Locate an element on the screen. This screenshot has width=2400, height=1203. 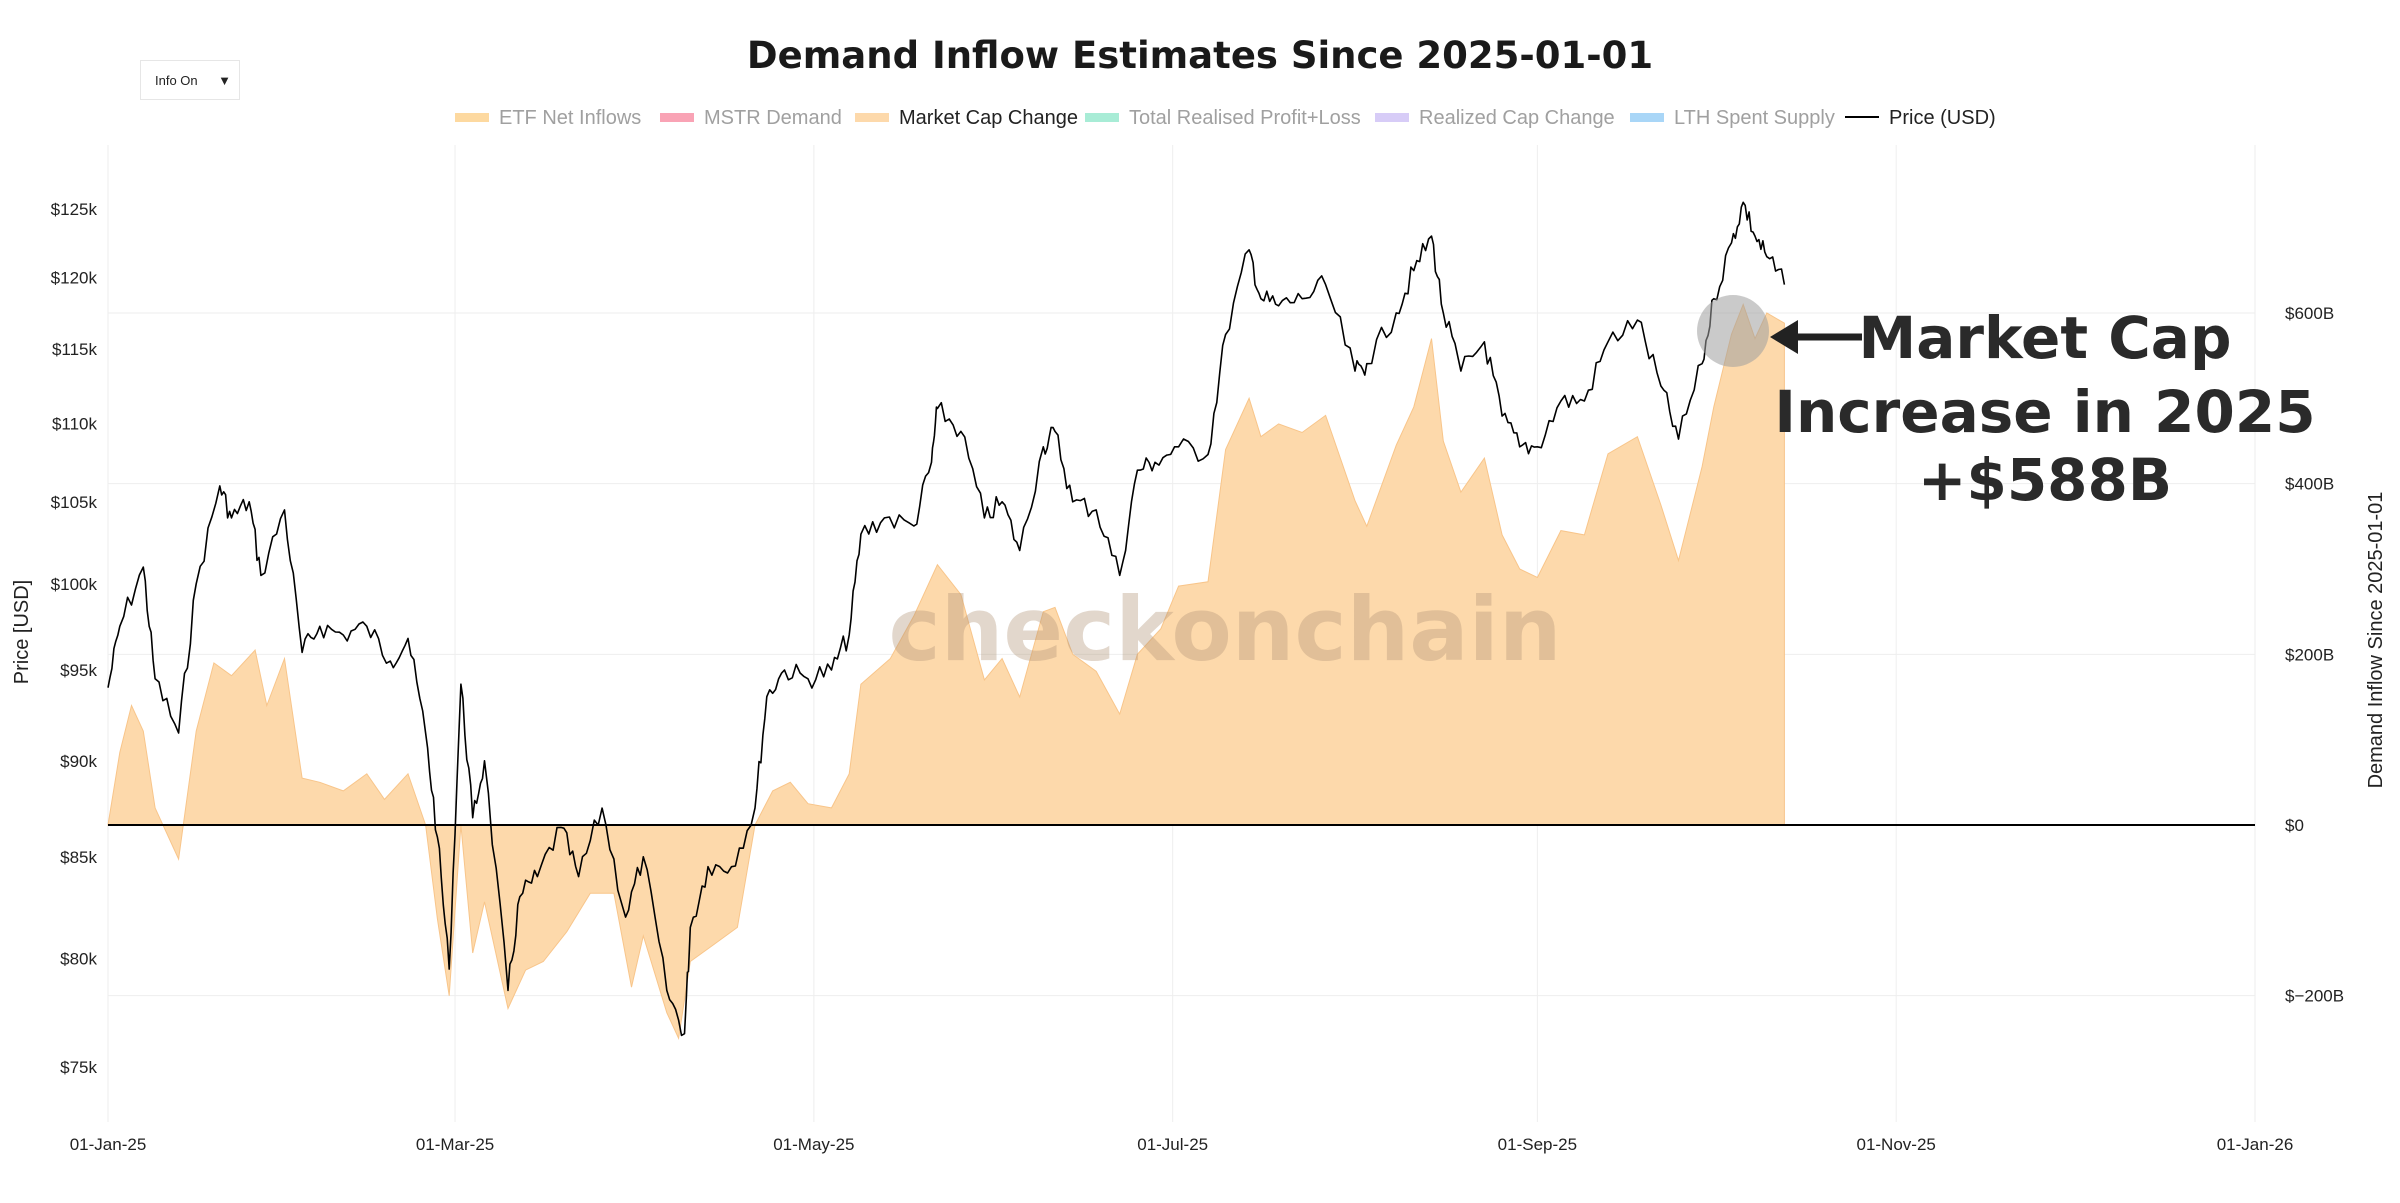
legend-label: Realized Cap Change is located at coordinates (1517, 118).